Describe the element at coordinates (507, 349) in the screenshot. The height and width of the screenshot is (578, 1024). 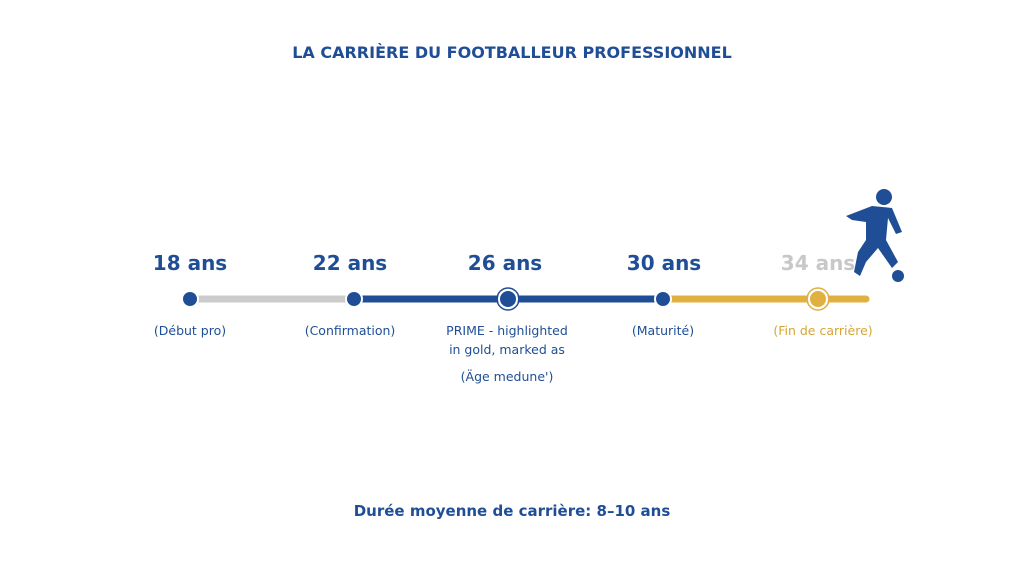
I see `caption: in gold, marked as` at that location.